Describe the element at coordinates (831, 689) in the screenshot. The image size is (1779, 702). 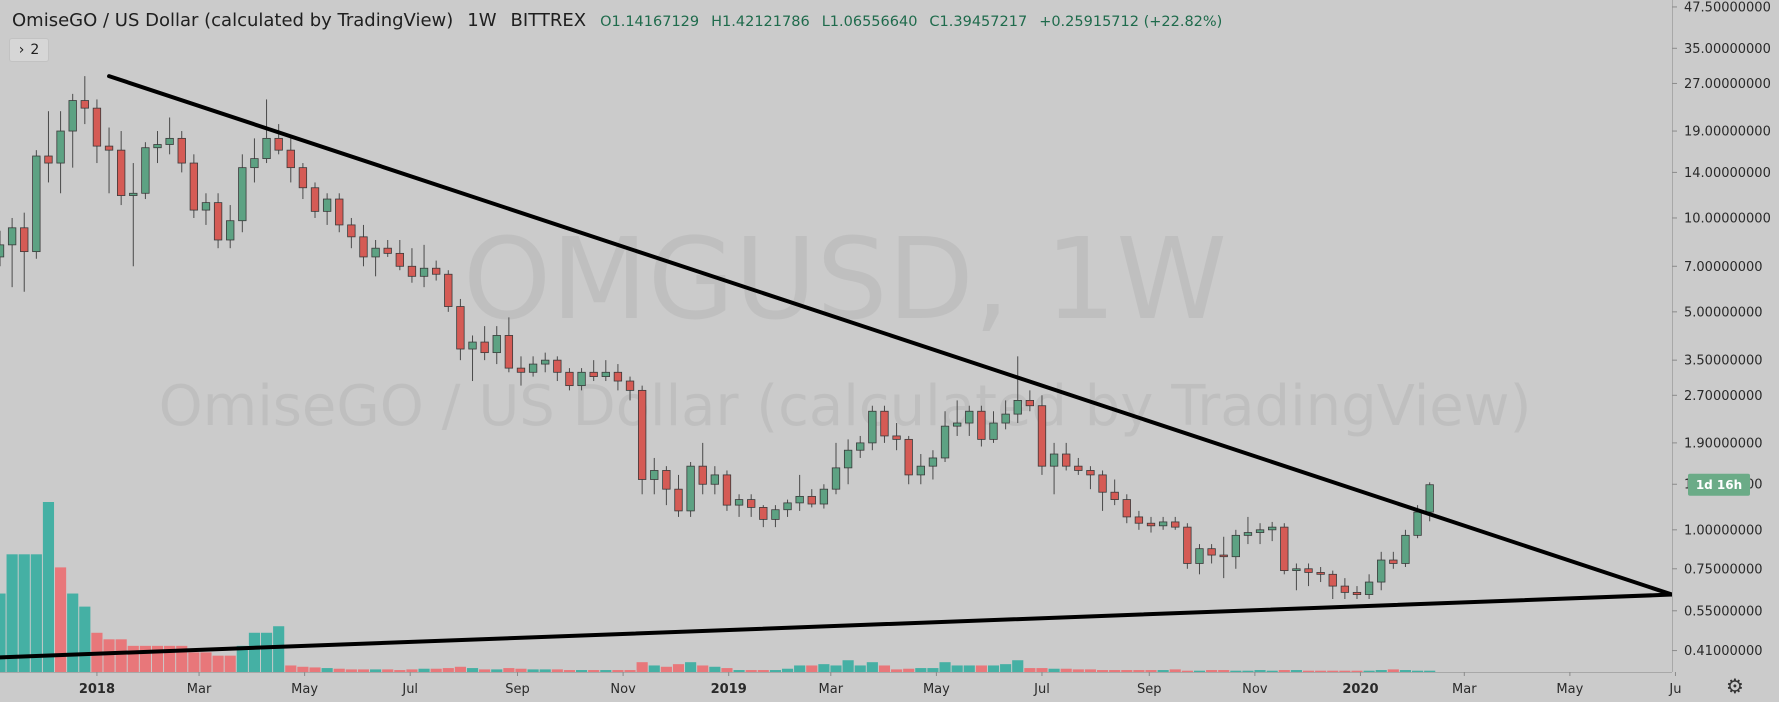
I see `time-tick-label: Mar` at that location.